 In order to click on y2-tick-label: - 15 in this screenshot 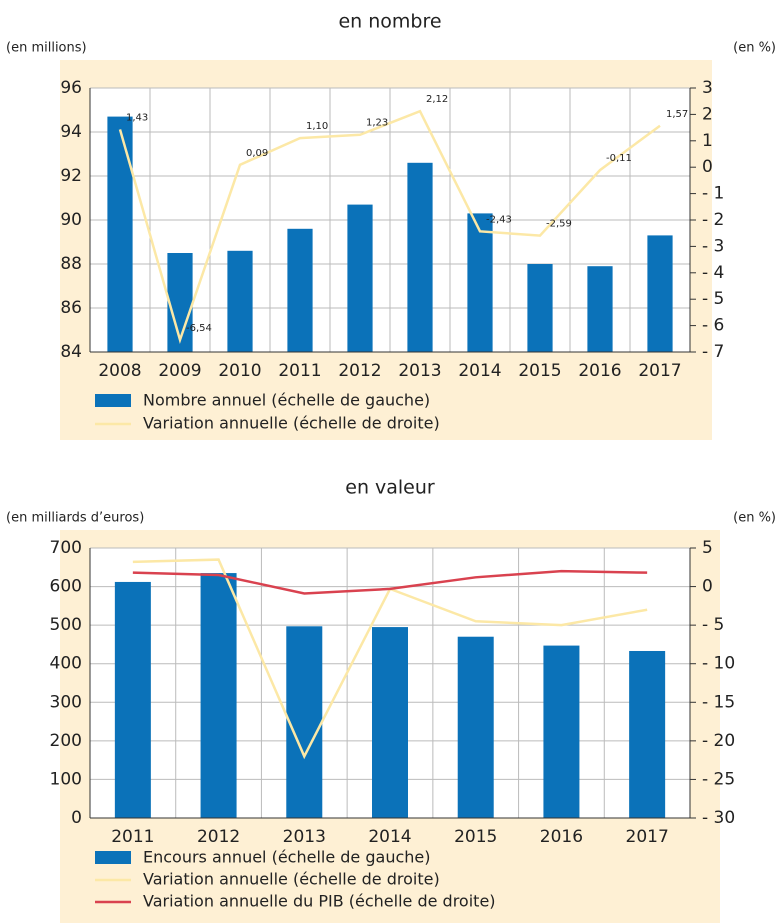, I will do `click(718, 702)`.